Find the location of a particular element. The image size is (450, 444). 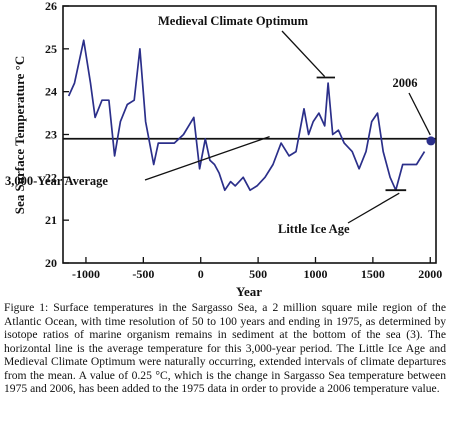

y-axis-title: Sea Surface Temperature °C is located at coordinates (19, 135).